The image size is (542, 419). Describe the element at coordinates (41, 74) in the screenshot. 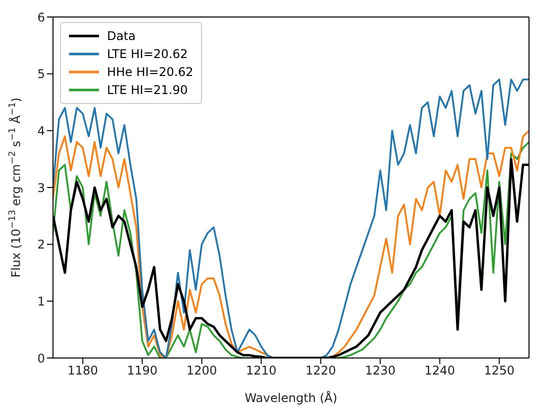

I see `y-tick-label: 5` at that location.